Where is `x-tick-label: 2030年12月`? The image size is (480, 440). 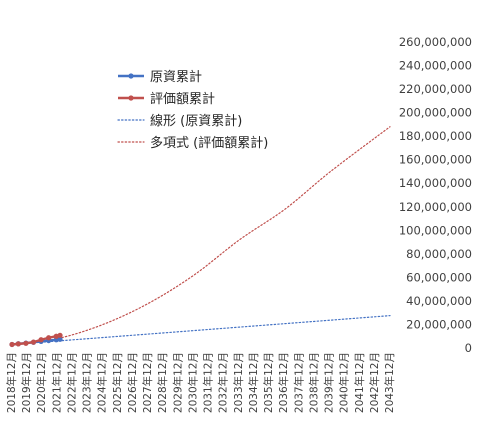
x-tick-label: 2030年12月 is located at coordinates (192, 382).